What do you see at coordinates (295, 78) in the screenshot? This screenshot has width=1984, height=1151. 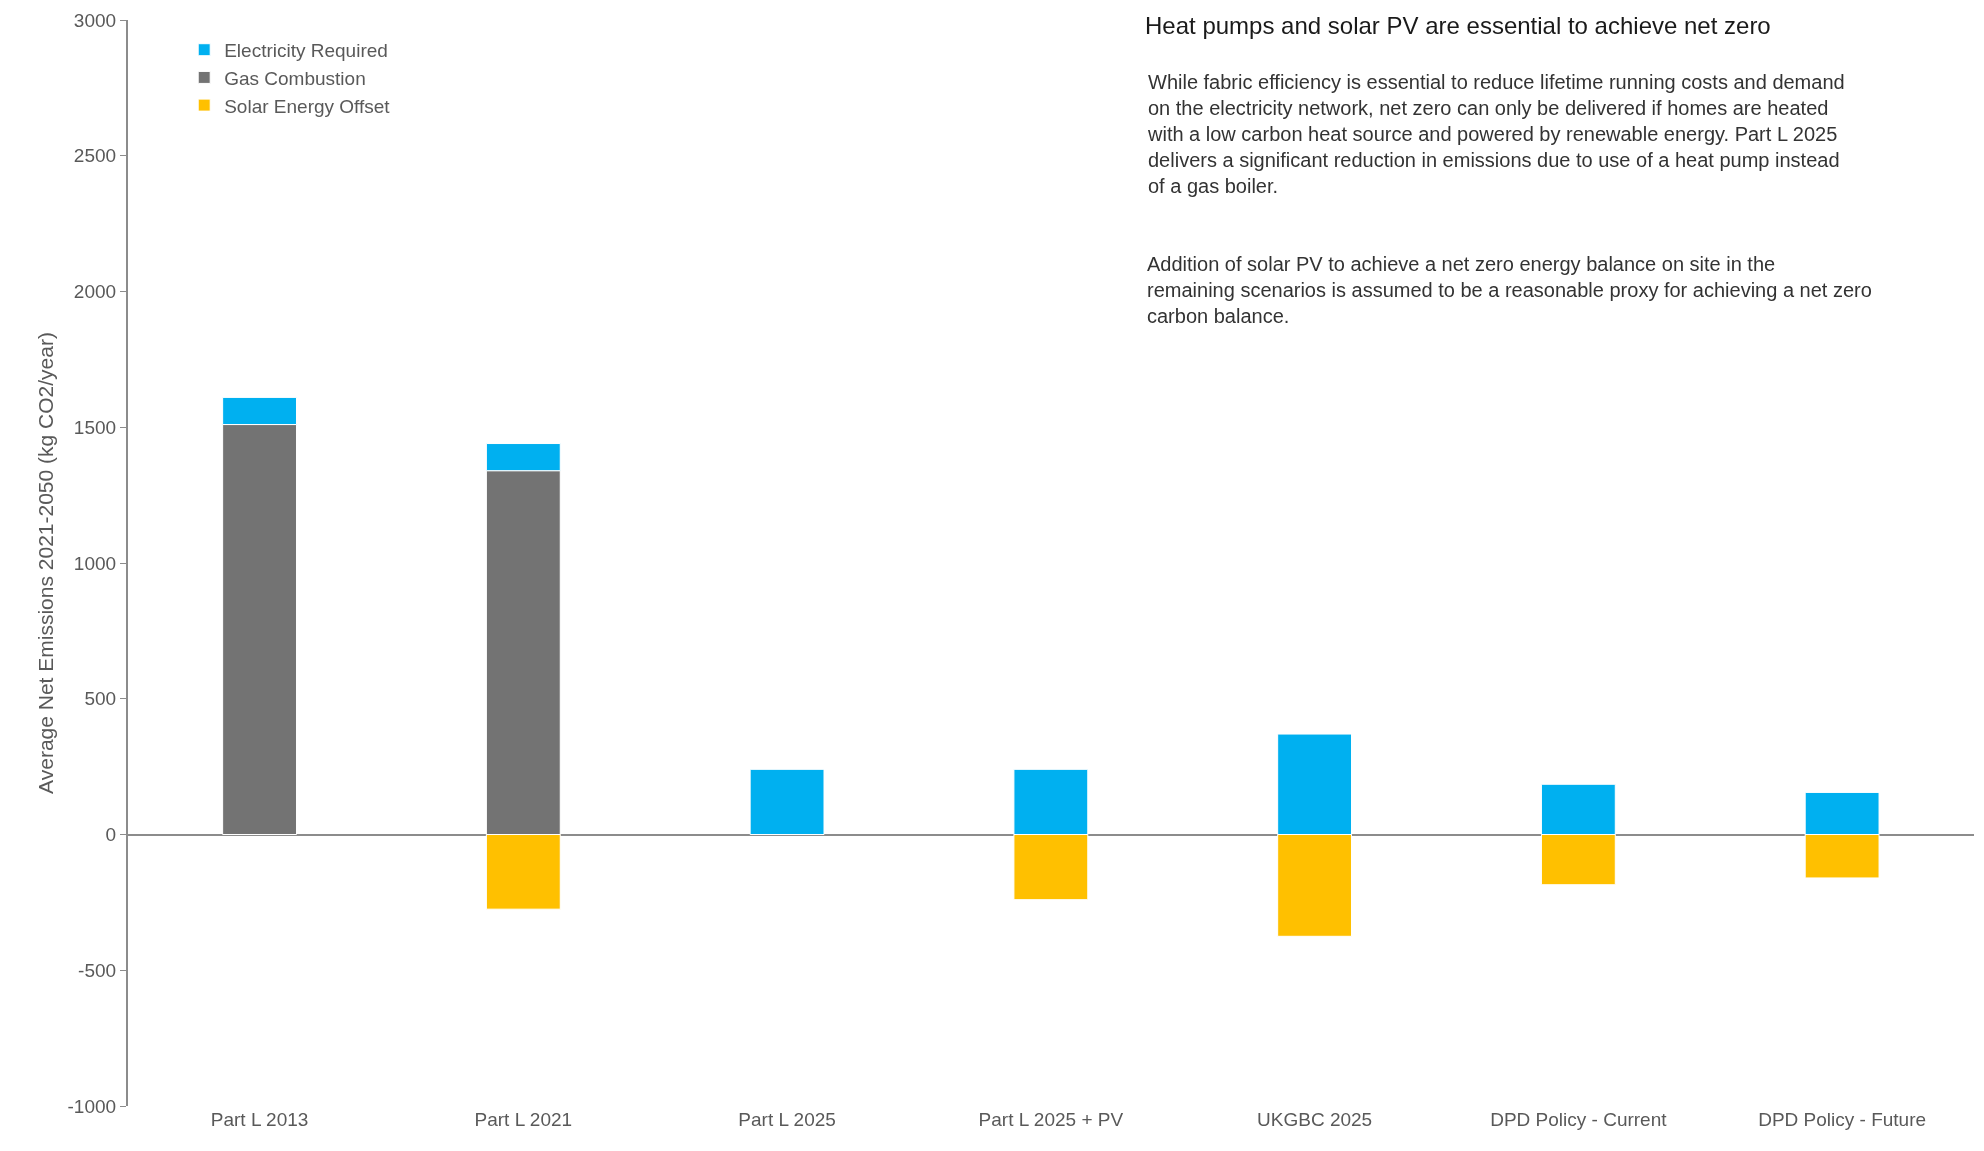 I see `legend-label: Gas Combustion` at bounding box center [295, 78].